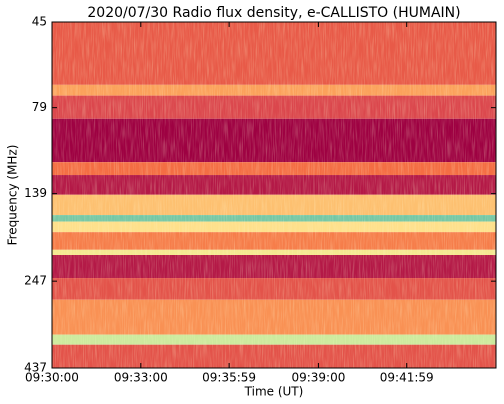  What do you see at coordinates (52, 378) in the screenshot?
I see `x-tick-label: 09:30:00` at bounding box center [52, 378].